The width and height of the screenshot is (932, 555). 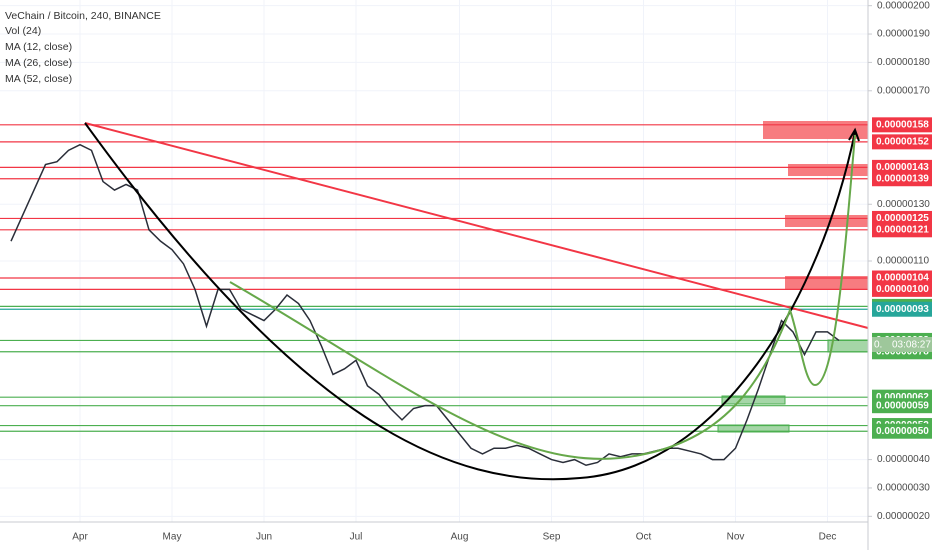 I want to click on x-tick-label: Jul, so click(x=356, y=537).